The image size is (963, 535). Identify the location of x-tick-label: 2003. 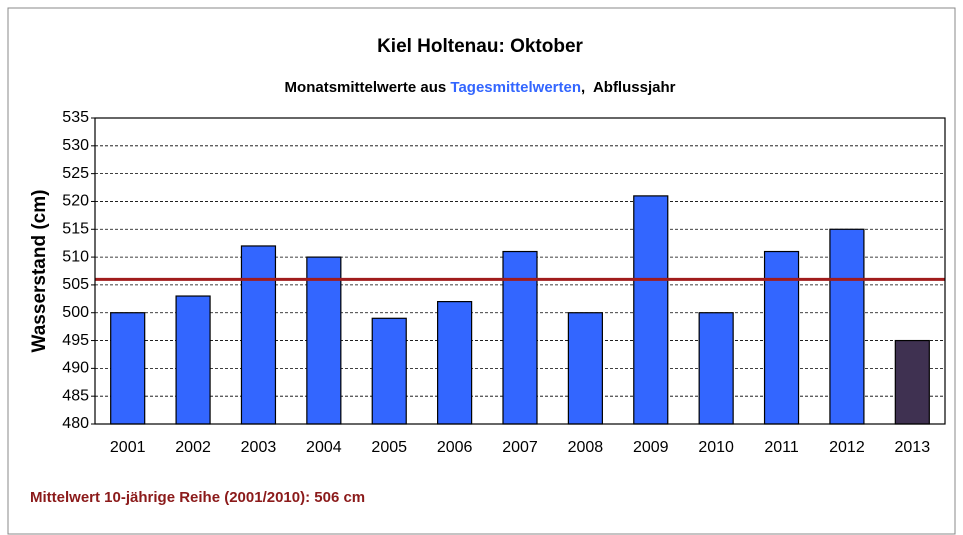
(259, 447).